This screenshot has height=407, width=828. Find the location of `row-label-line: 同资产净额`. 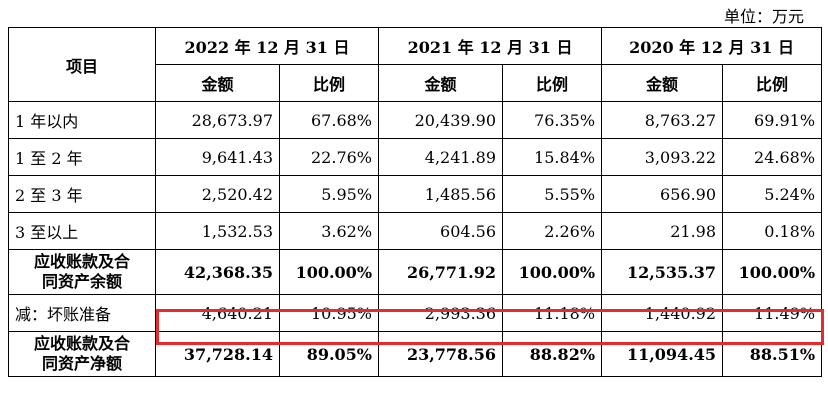

row-label-line: 同资产净额 is located at coordinates (81, 363).